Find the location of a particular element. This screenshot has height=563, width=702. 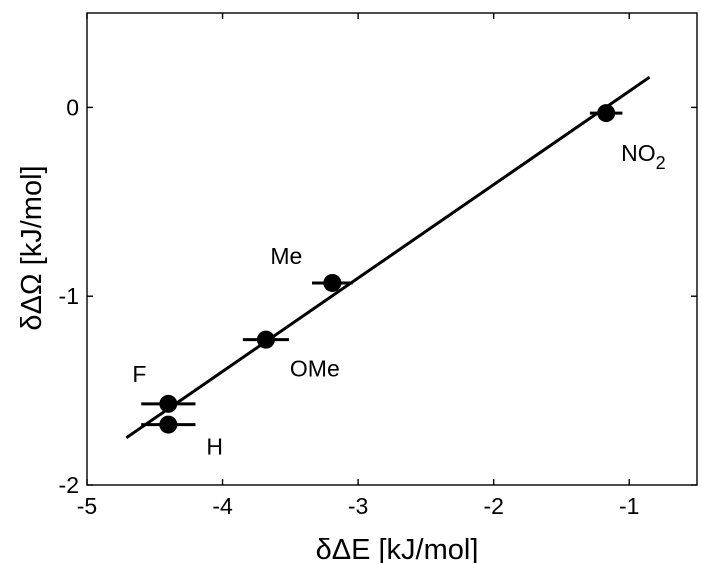

data-point-label-text: F is located at coordinates (139, 374).